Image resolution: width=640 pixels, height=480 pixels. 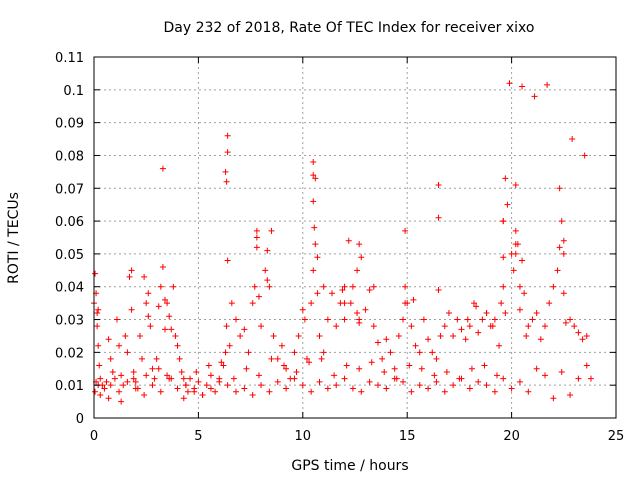 What do you see at coordinates (198, 436) in the screenshot?
I see `x-tick-label: 5` at bounding box center [198, 436].